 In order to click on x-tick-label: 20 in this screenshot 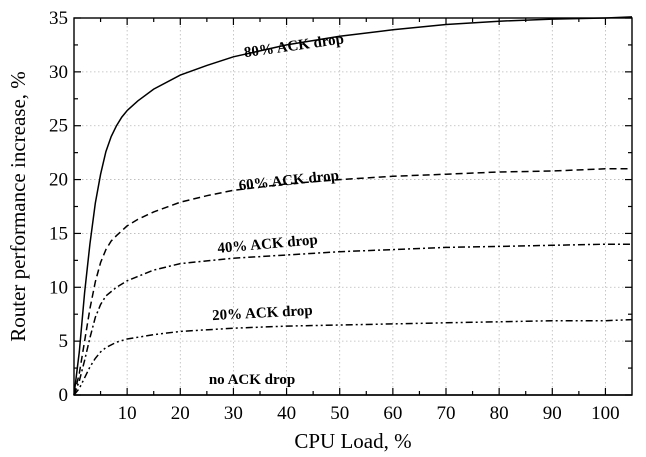, I will do `click(180, 413)`.